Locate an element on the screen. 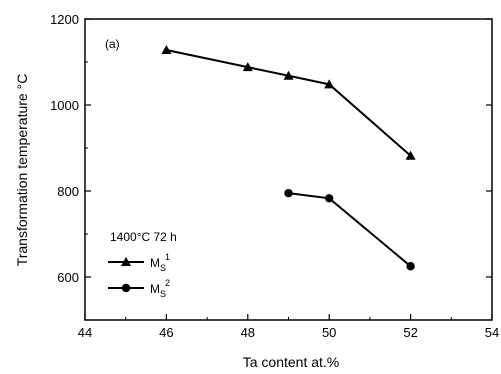 The image size is (501, 374). panel-label: (a) is located at coordinates (112, 44).